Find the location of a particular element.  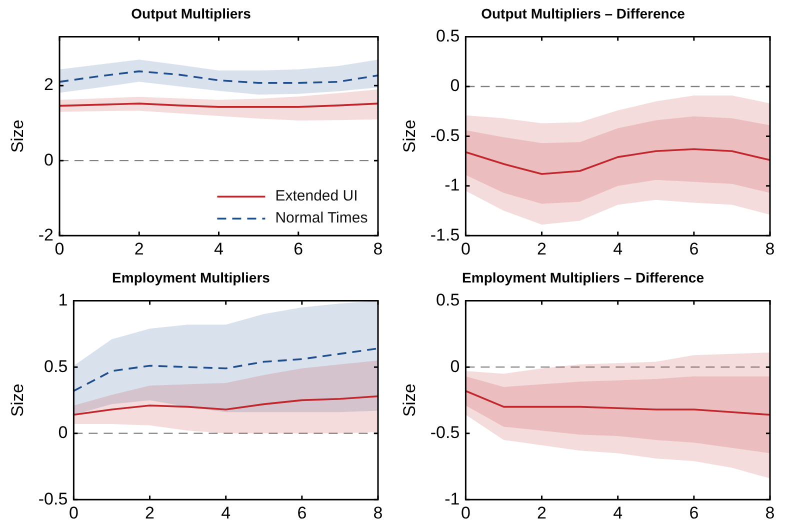

chart-title: Employment Multipliers is located at coordinates (191, 277).